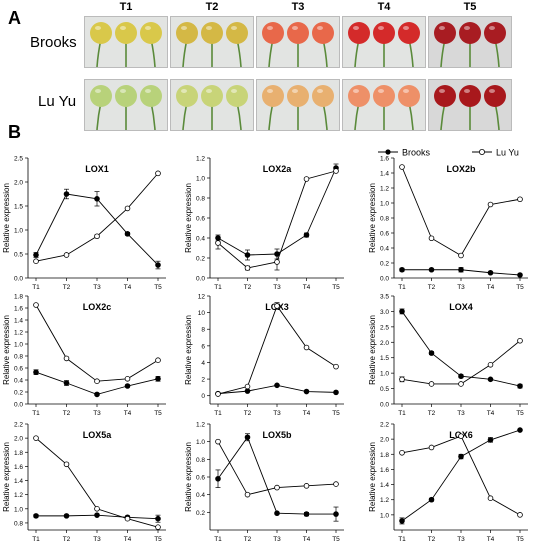 The image size is (550, 545). What do you see at coordinates (298, 105) in the screenshot?
I see `cherry-photo-luyu-t3` at bounding box center [298, 105].